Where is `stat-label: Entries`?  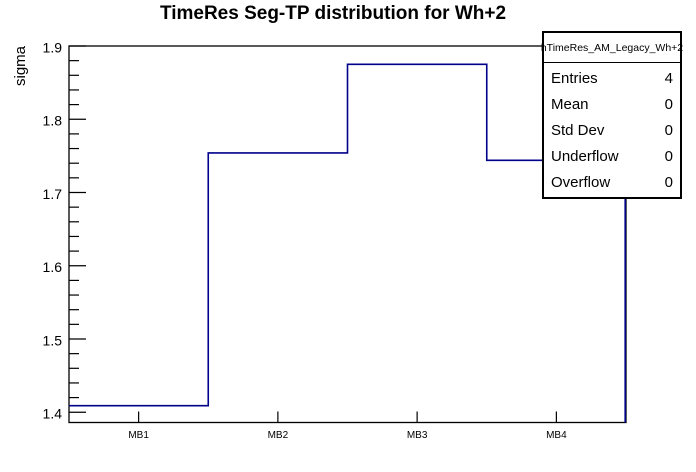
stat-label: Entries is located at coordinates (574, 78).